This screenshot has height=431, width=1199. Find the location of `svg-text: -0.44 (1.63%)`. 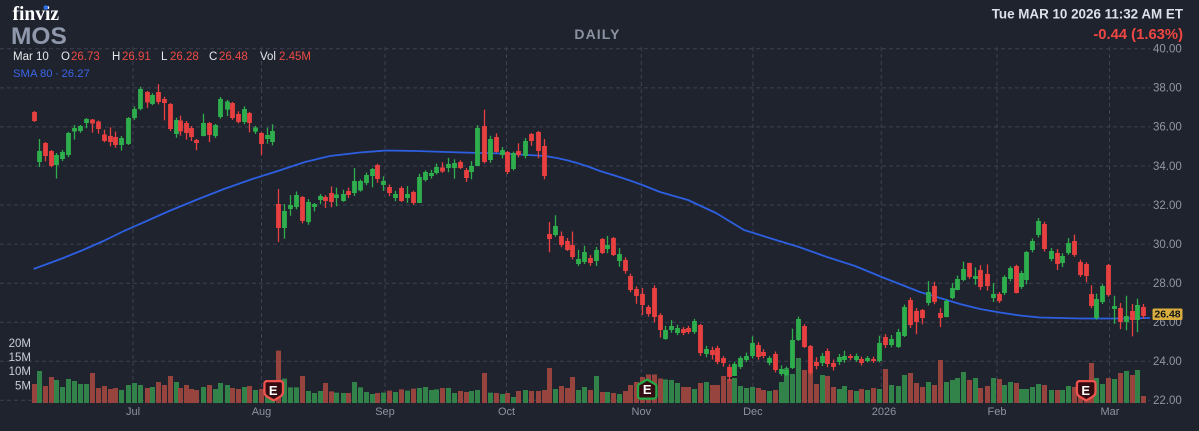

svg-text: -0.44 (1.63%) is located at coordinates (1138, 35).